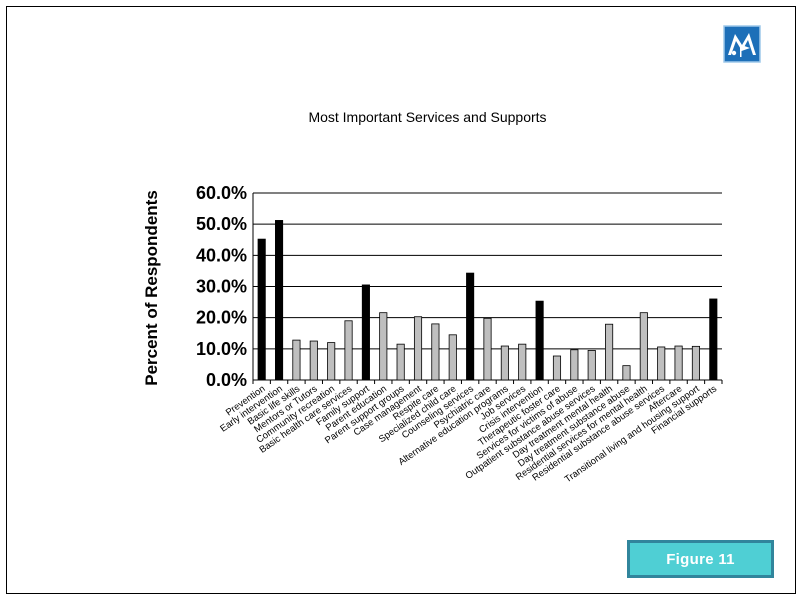 The width and height of the screenshot is (804, 602). What do you see at coordinates (221, 287) in the screenshot?
I see `y-tick-label: 30.0%` at bounding box center [221, 287].